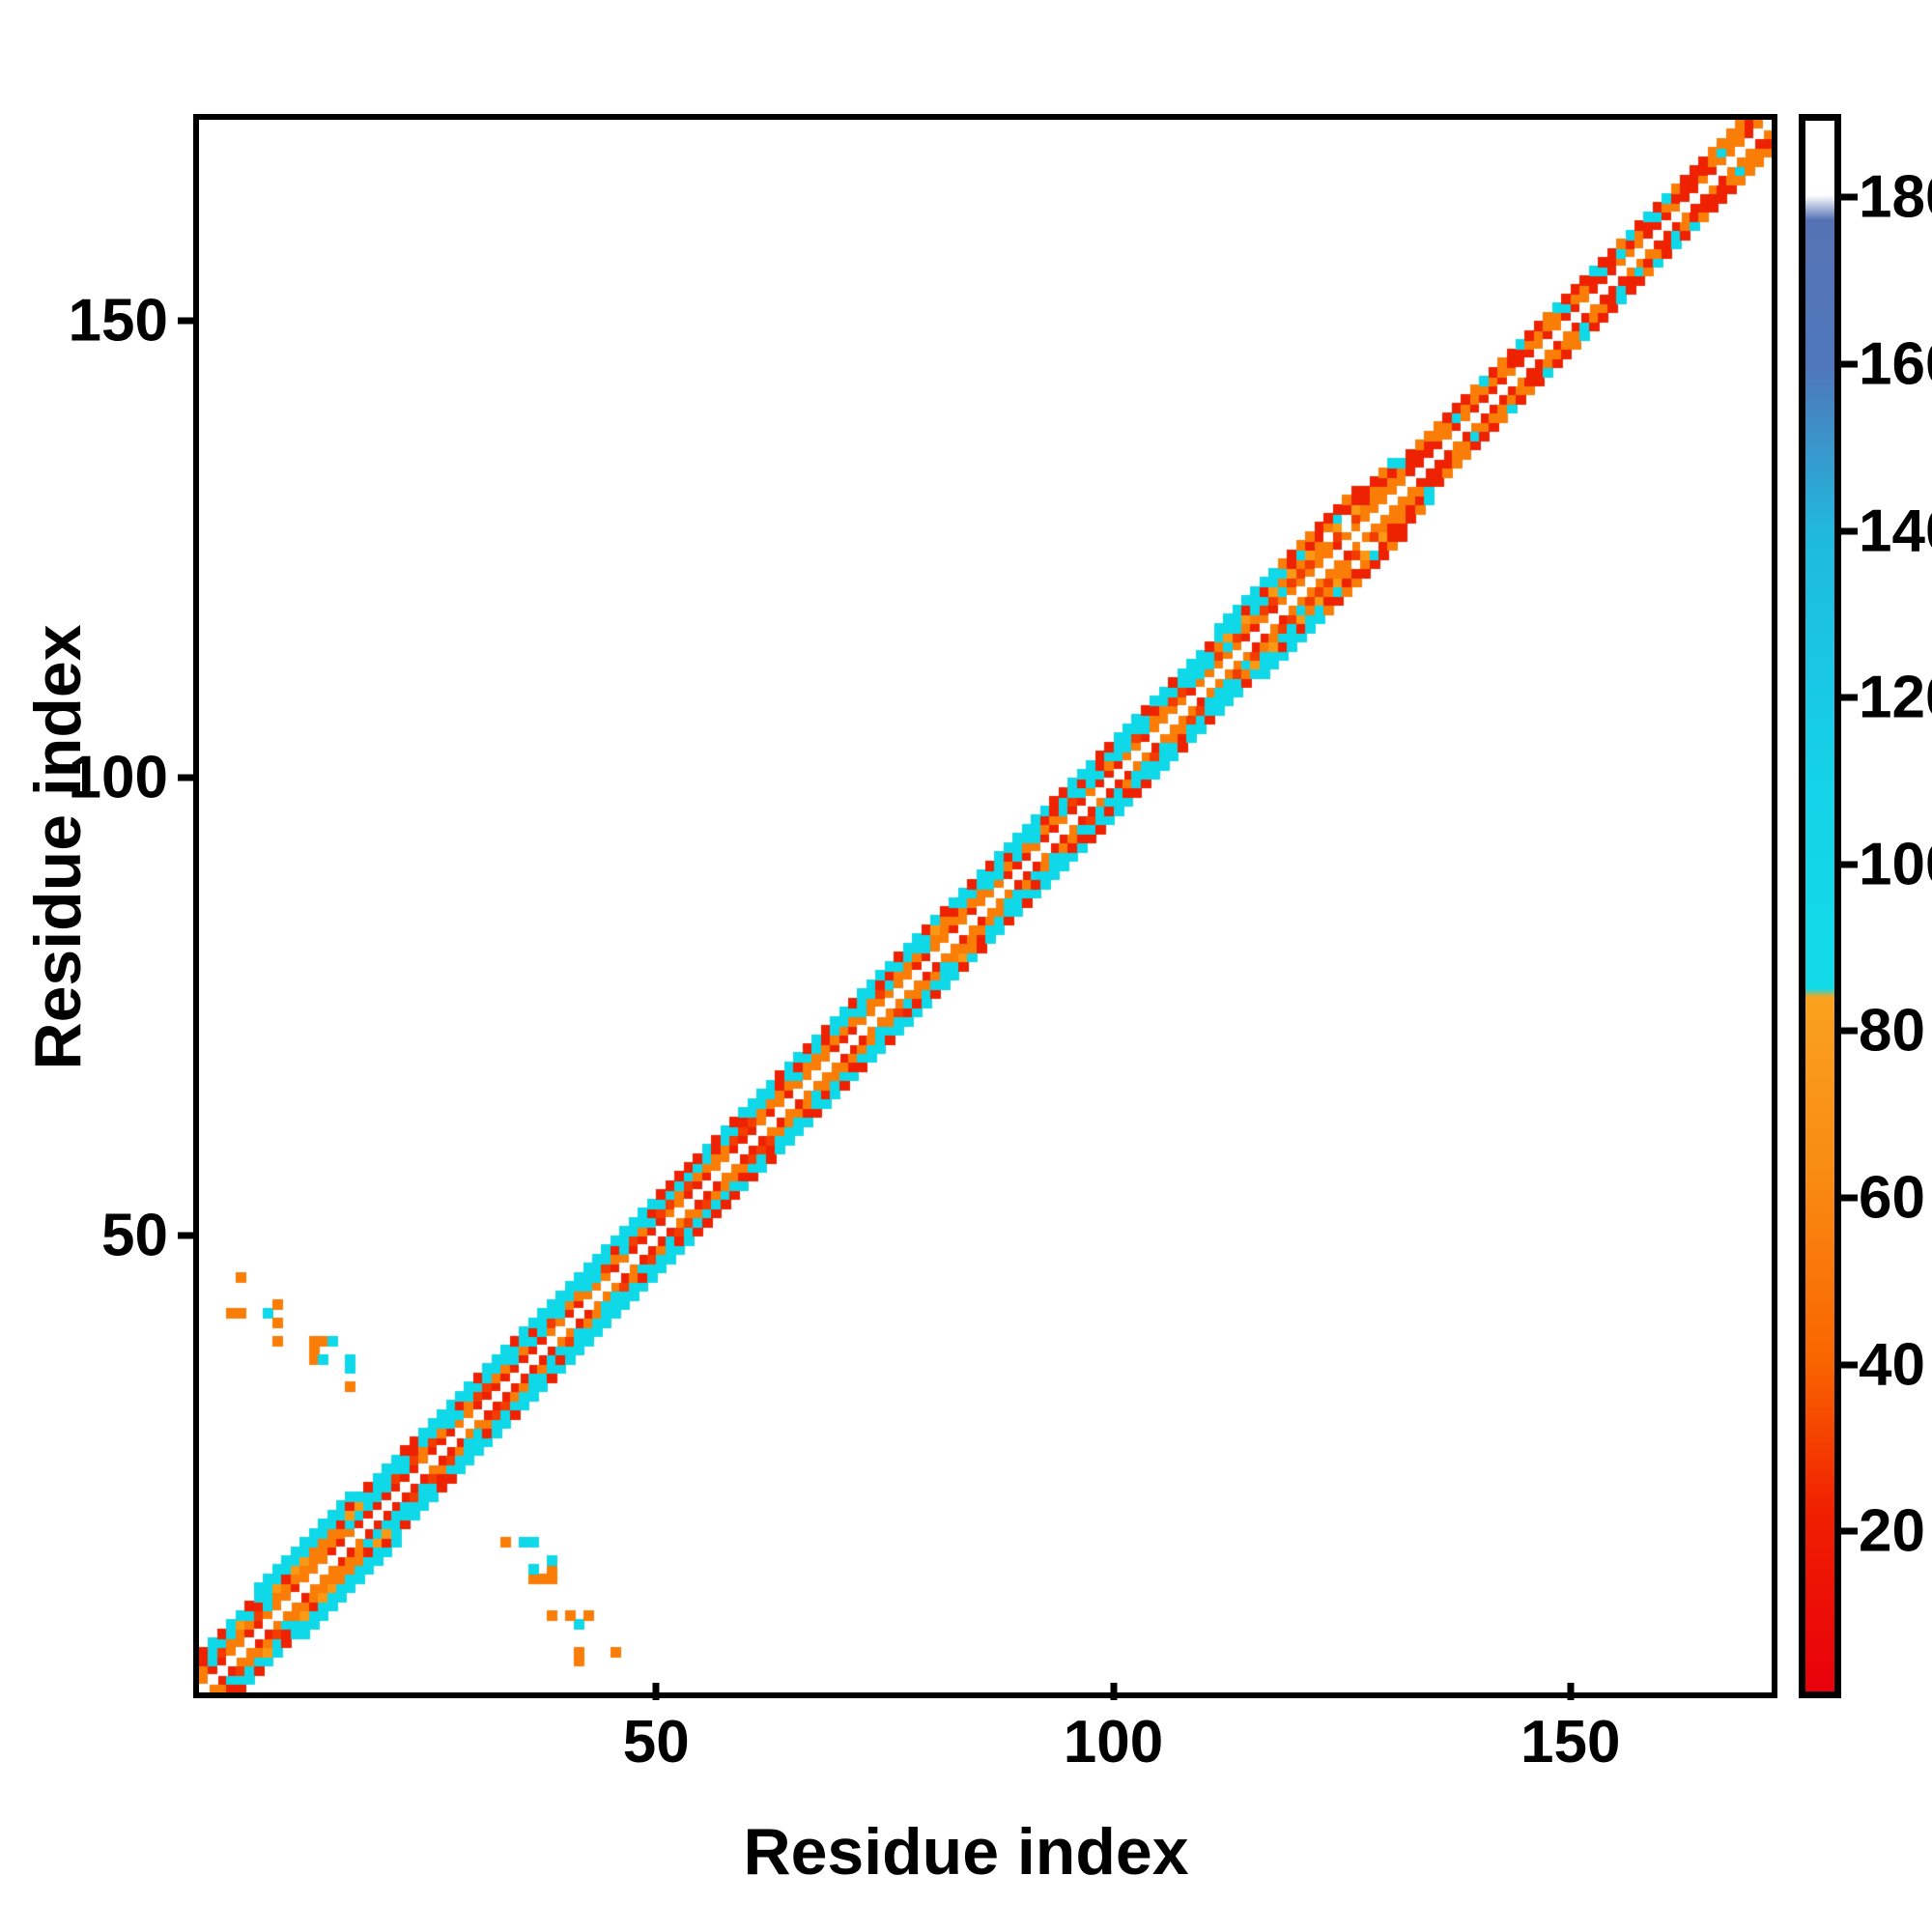 Image resolution: width=1932 pixels, height=1932 pixels. Describe the element at coordinates (1892, 1198) in the screenshot. I see `colorbar-tick-label: 60` at that location.